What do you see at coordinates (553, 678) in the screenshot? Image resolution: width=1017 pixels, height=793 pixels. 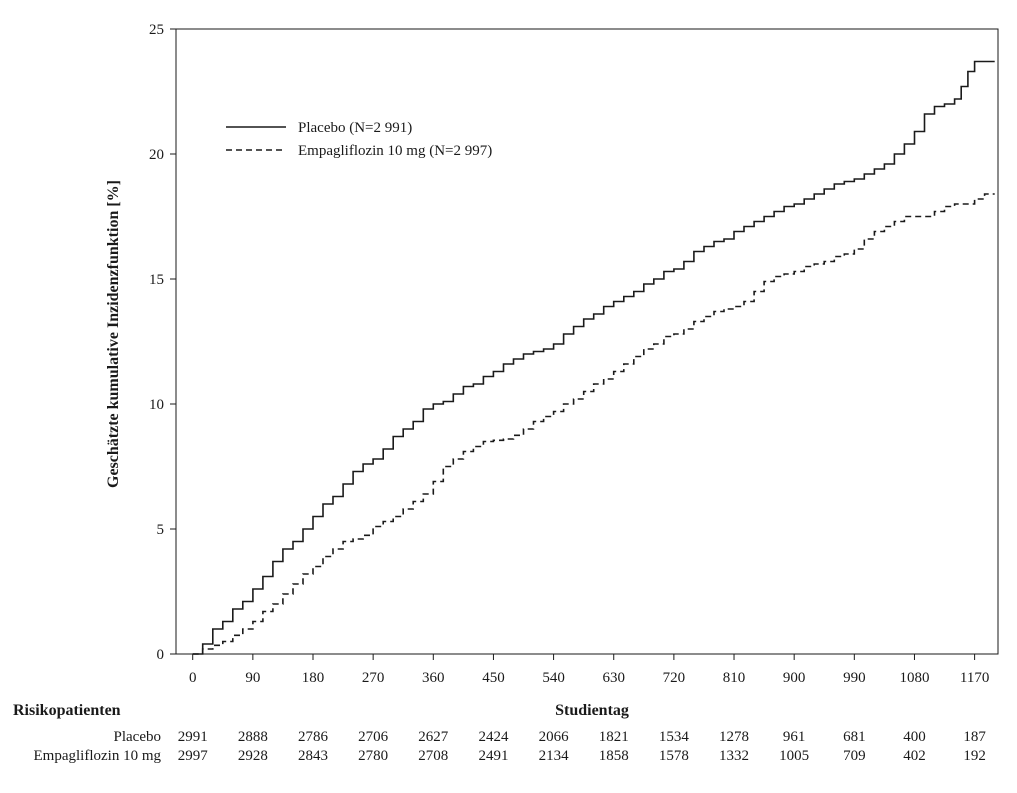 I see `x-tick-label: 540` at bounding box center [553, 678].